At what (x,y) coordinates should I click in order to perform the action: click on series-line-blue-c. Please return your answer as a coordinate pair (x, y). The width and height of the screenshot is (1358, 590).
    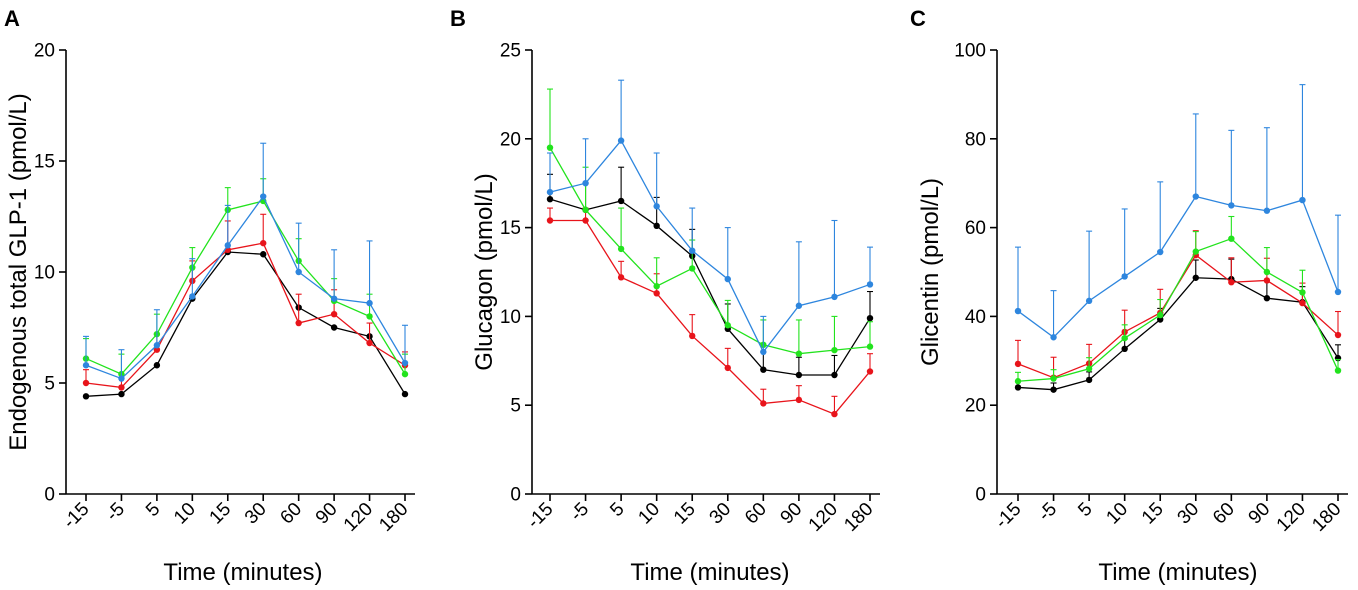
    Looking at the image, I should click on (1178, 267).